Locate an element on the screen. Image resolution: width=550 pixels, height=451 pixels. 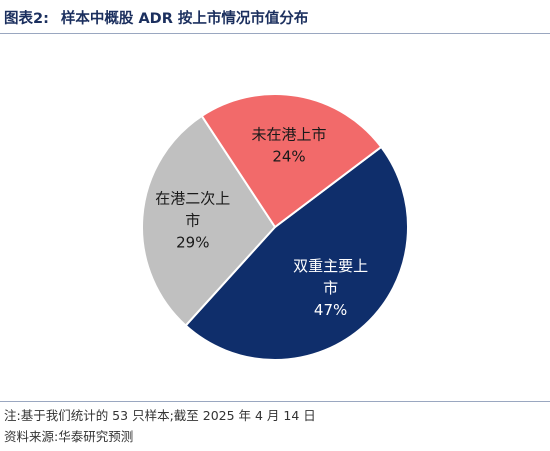
slice-label-line: 29% is located at coordinates (192, 242).